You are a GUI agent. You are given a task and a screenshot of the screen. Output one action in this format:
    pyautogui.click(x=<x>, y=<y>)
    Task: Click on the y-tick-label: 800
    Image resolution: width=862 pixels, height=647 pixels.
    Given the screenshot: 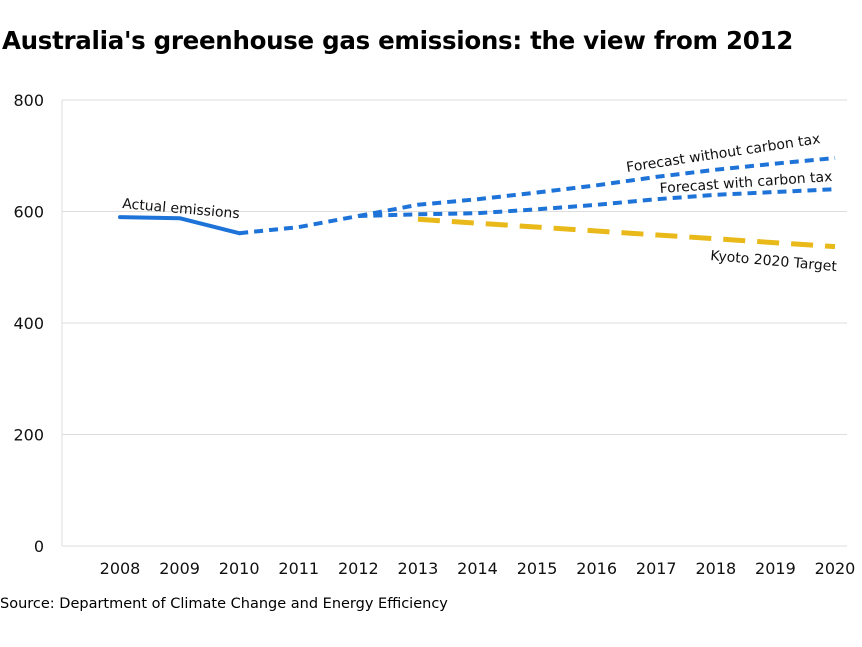 What is the action you would take?
    pyautogui.click(x=28, y=100)
    